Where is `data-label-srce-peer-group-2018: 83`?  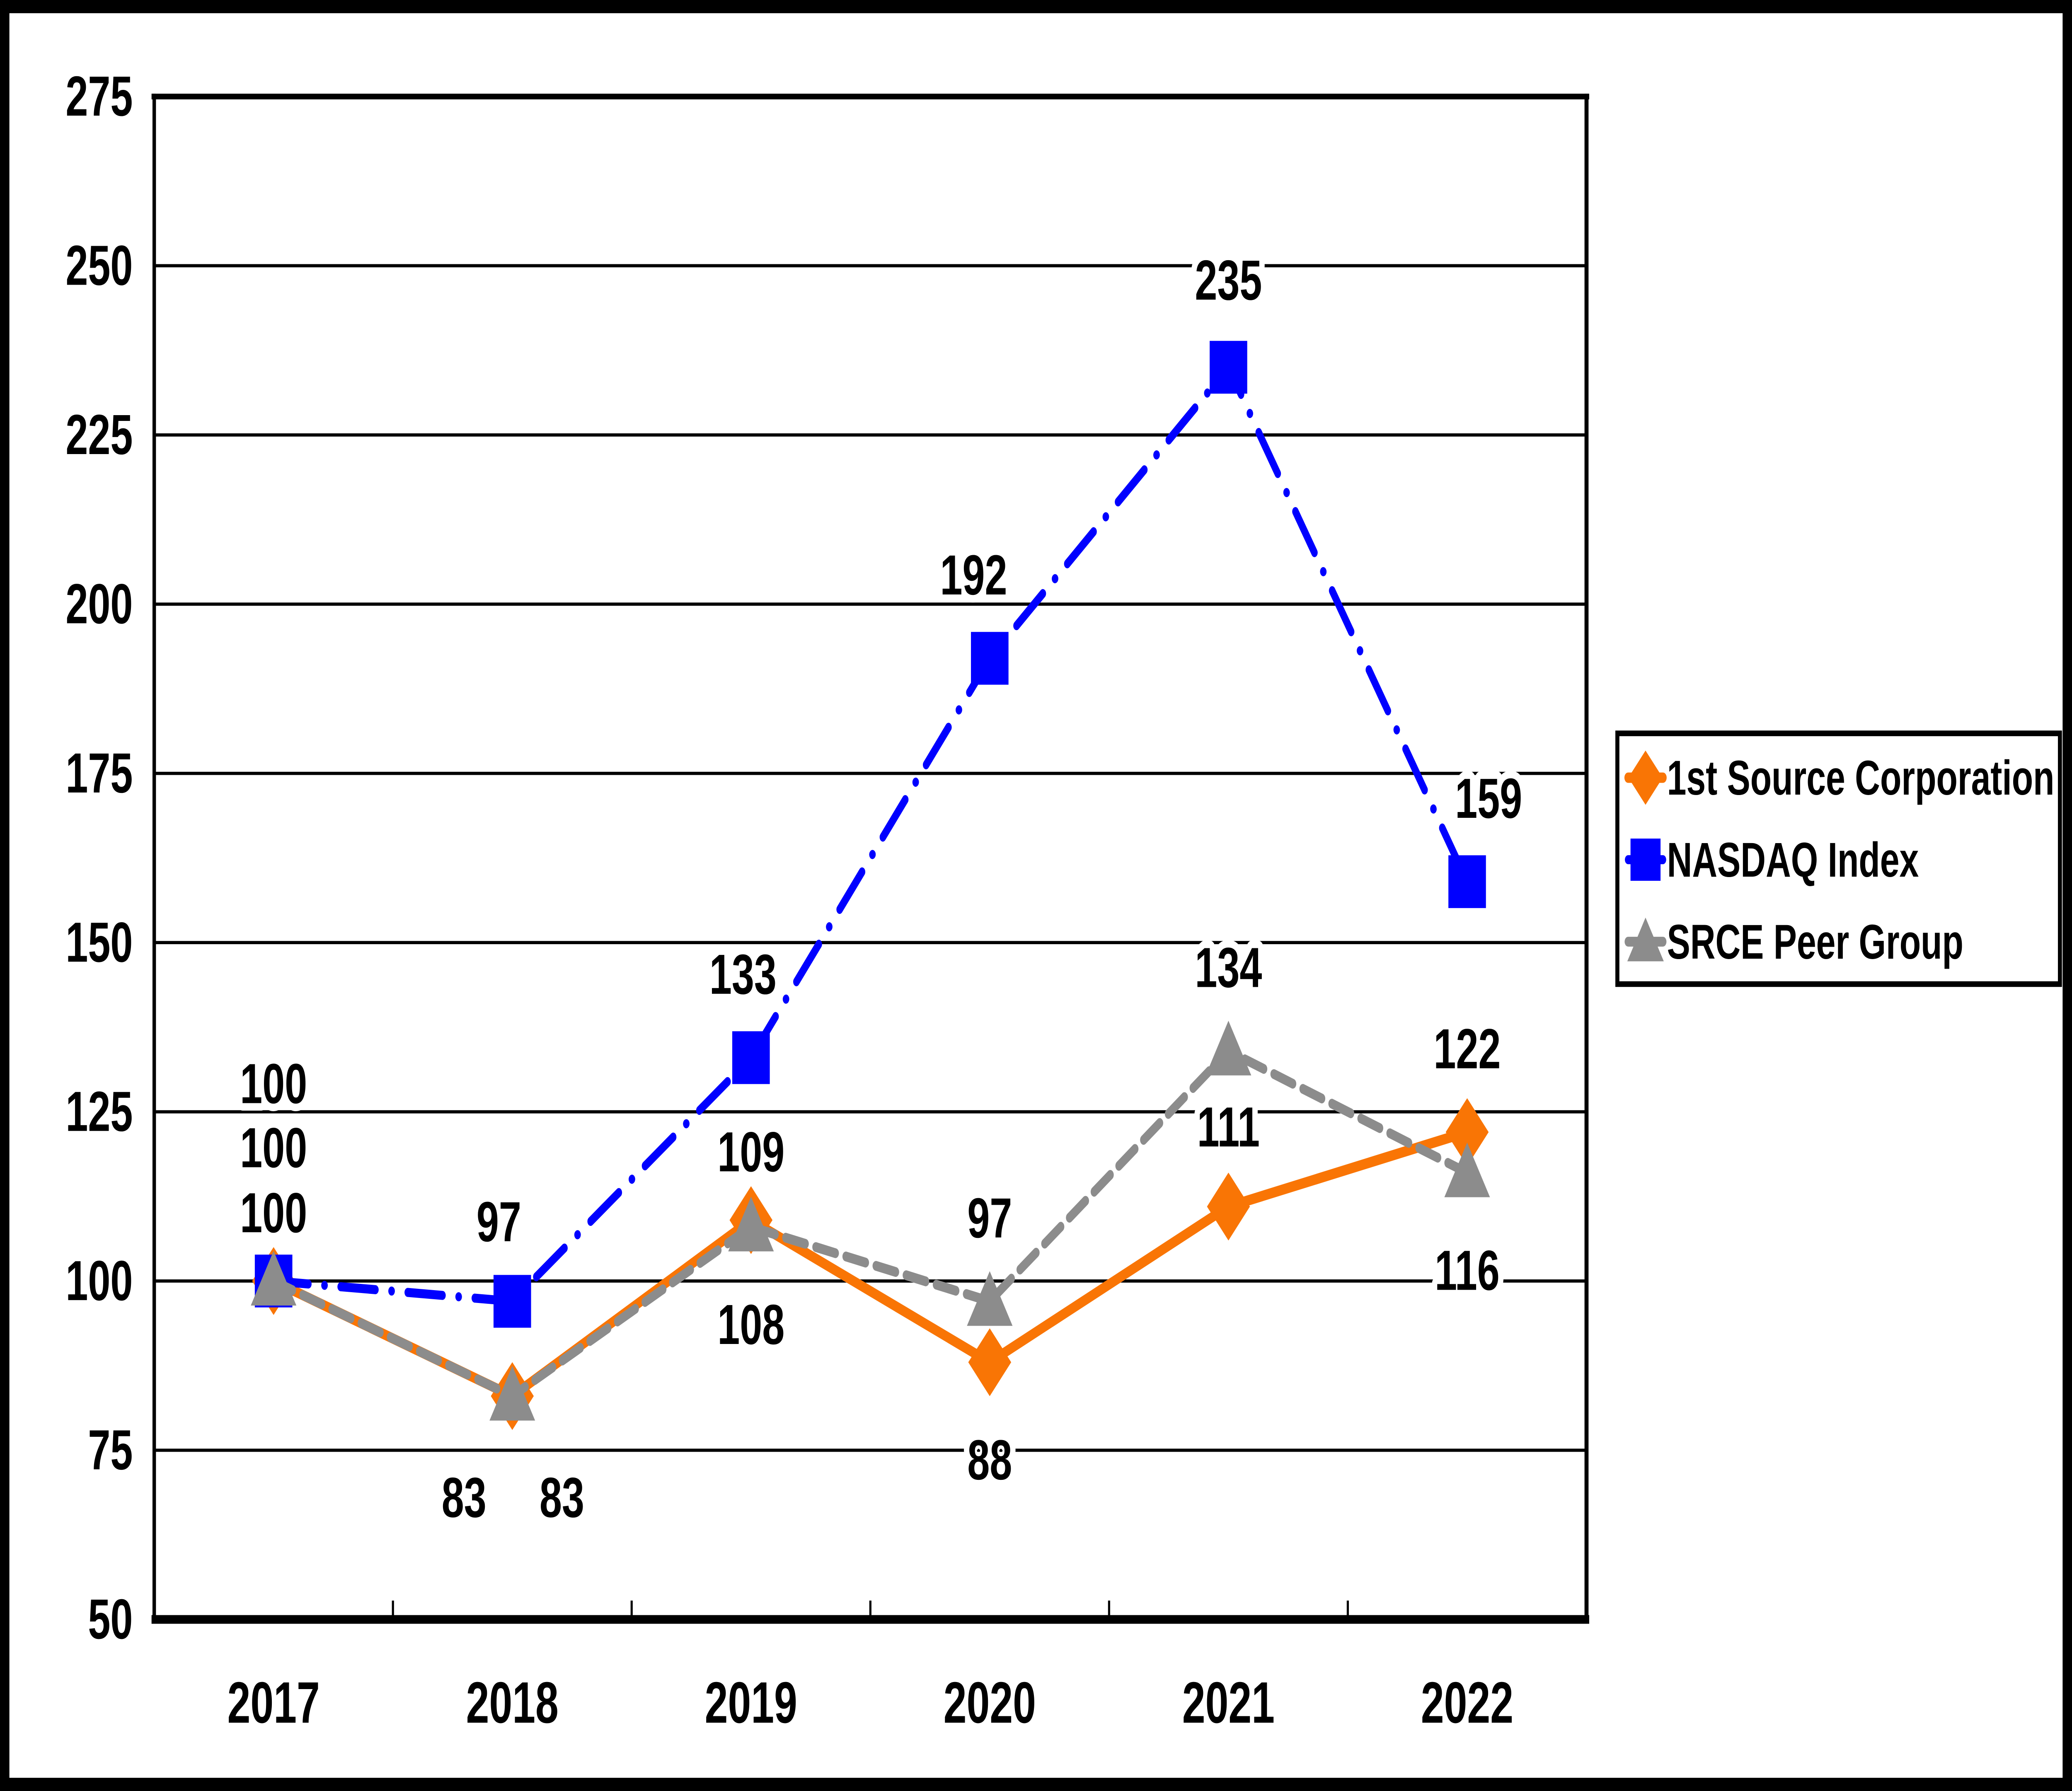 data-label-srce-peer-group-2018: 83 is located at coordinates (562, 1497).